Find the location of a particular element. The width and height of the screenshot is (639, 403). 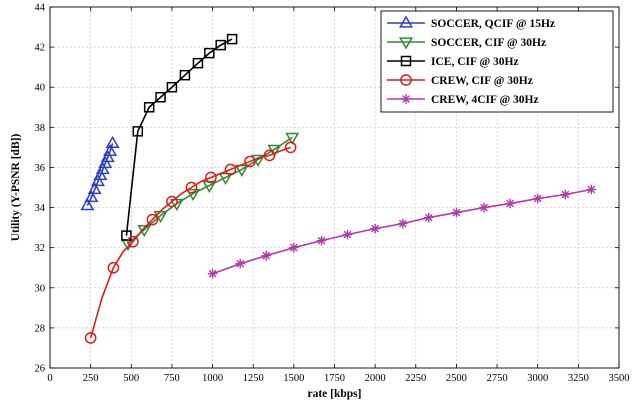

legend-label: CREW, 4CIF @ 30Hz is located at coordinates (485, 100).